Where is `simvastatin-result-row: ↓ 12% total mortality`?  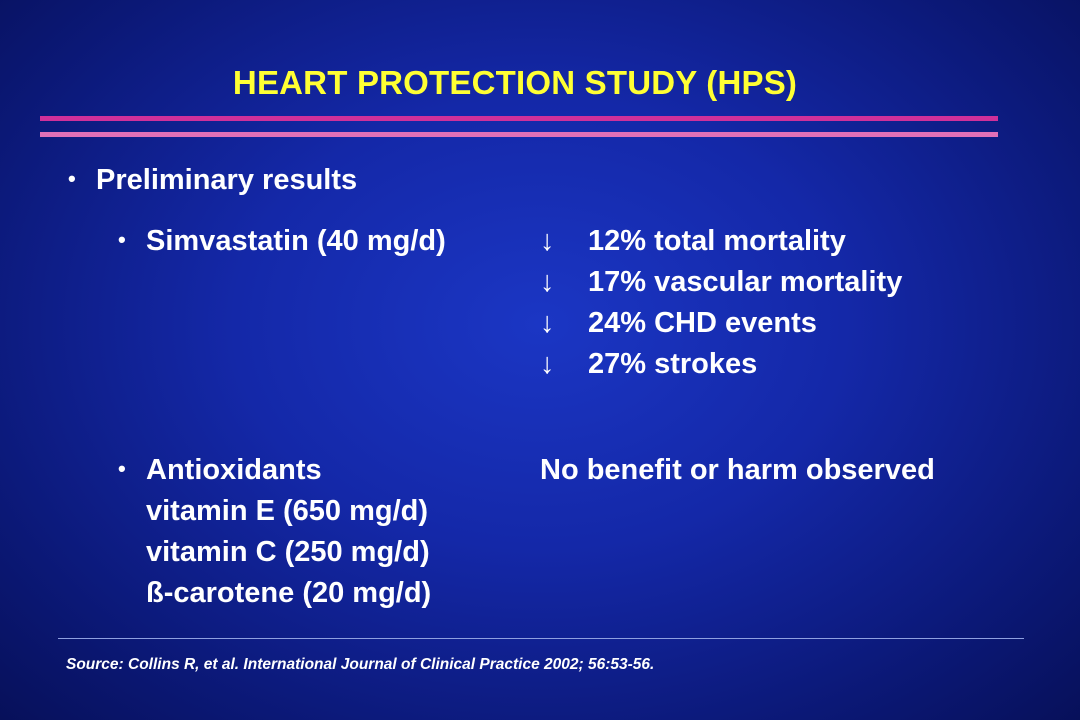 simvastatin-result-row: ↓ 12% total mortality is located at coordinates (693, 241).